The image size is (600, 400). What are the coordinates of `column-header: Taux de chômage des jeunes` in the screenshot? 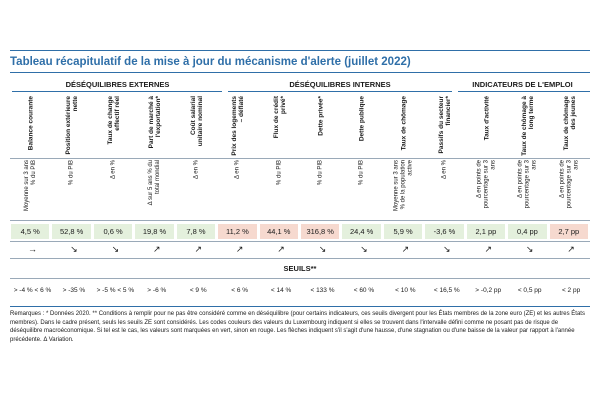 It's located at (570, 126).